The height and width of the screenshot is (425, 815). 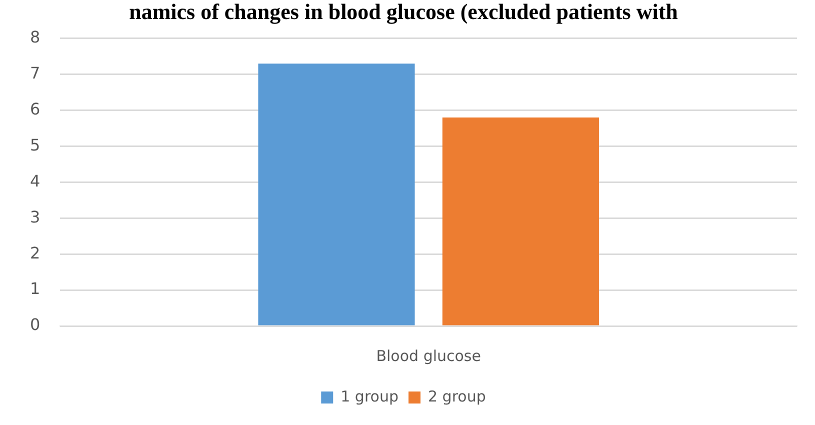 I want to click on y-tick-label: 4, so click(x=35, y=180).